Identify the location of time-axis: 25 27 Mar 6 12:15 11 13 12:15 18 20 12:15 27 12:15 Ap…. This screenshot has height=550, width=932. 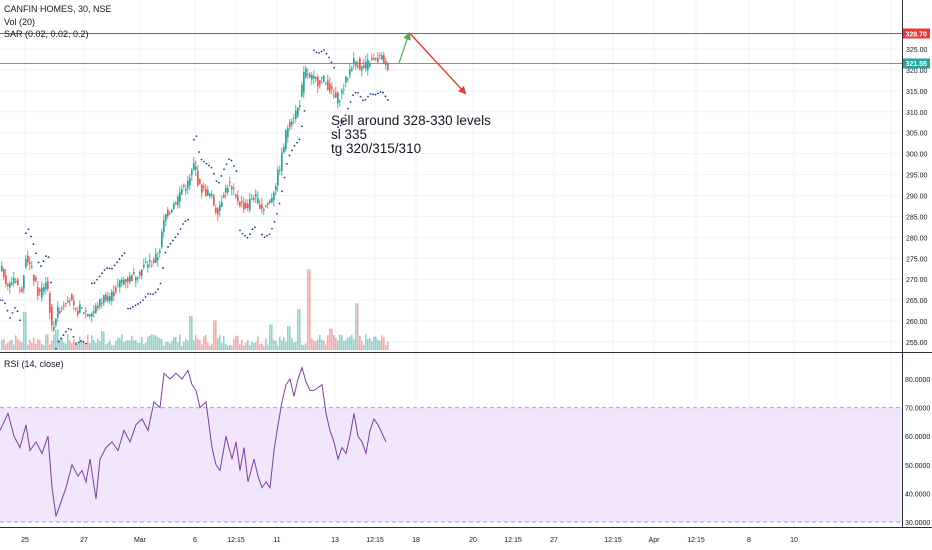
(409, 540).